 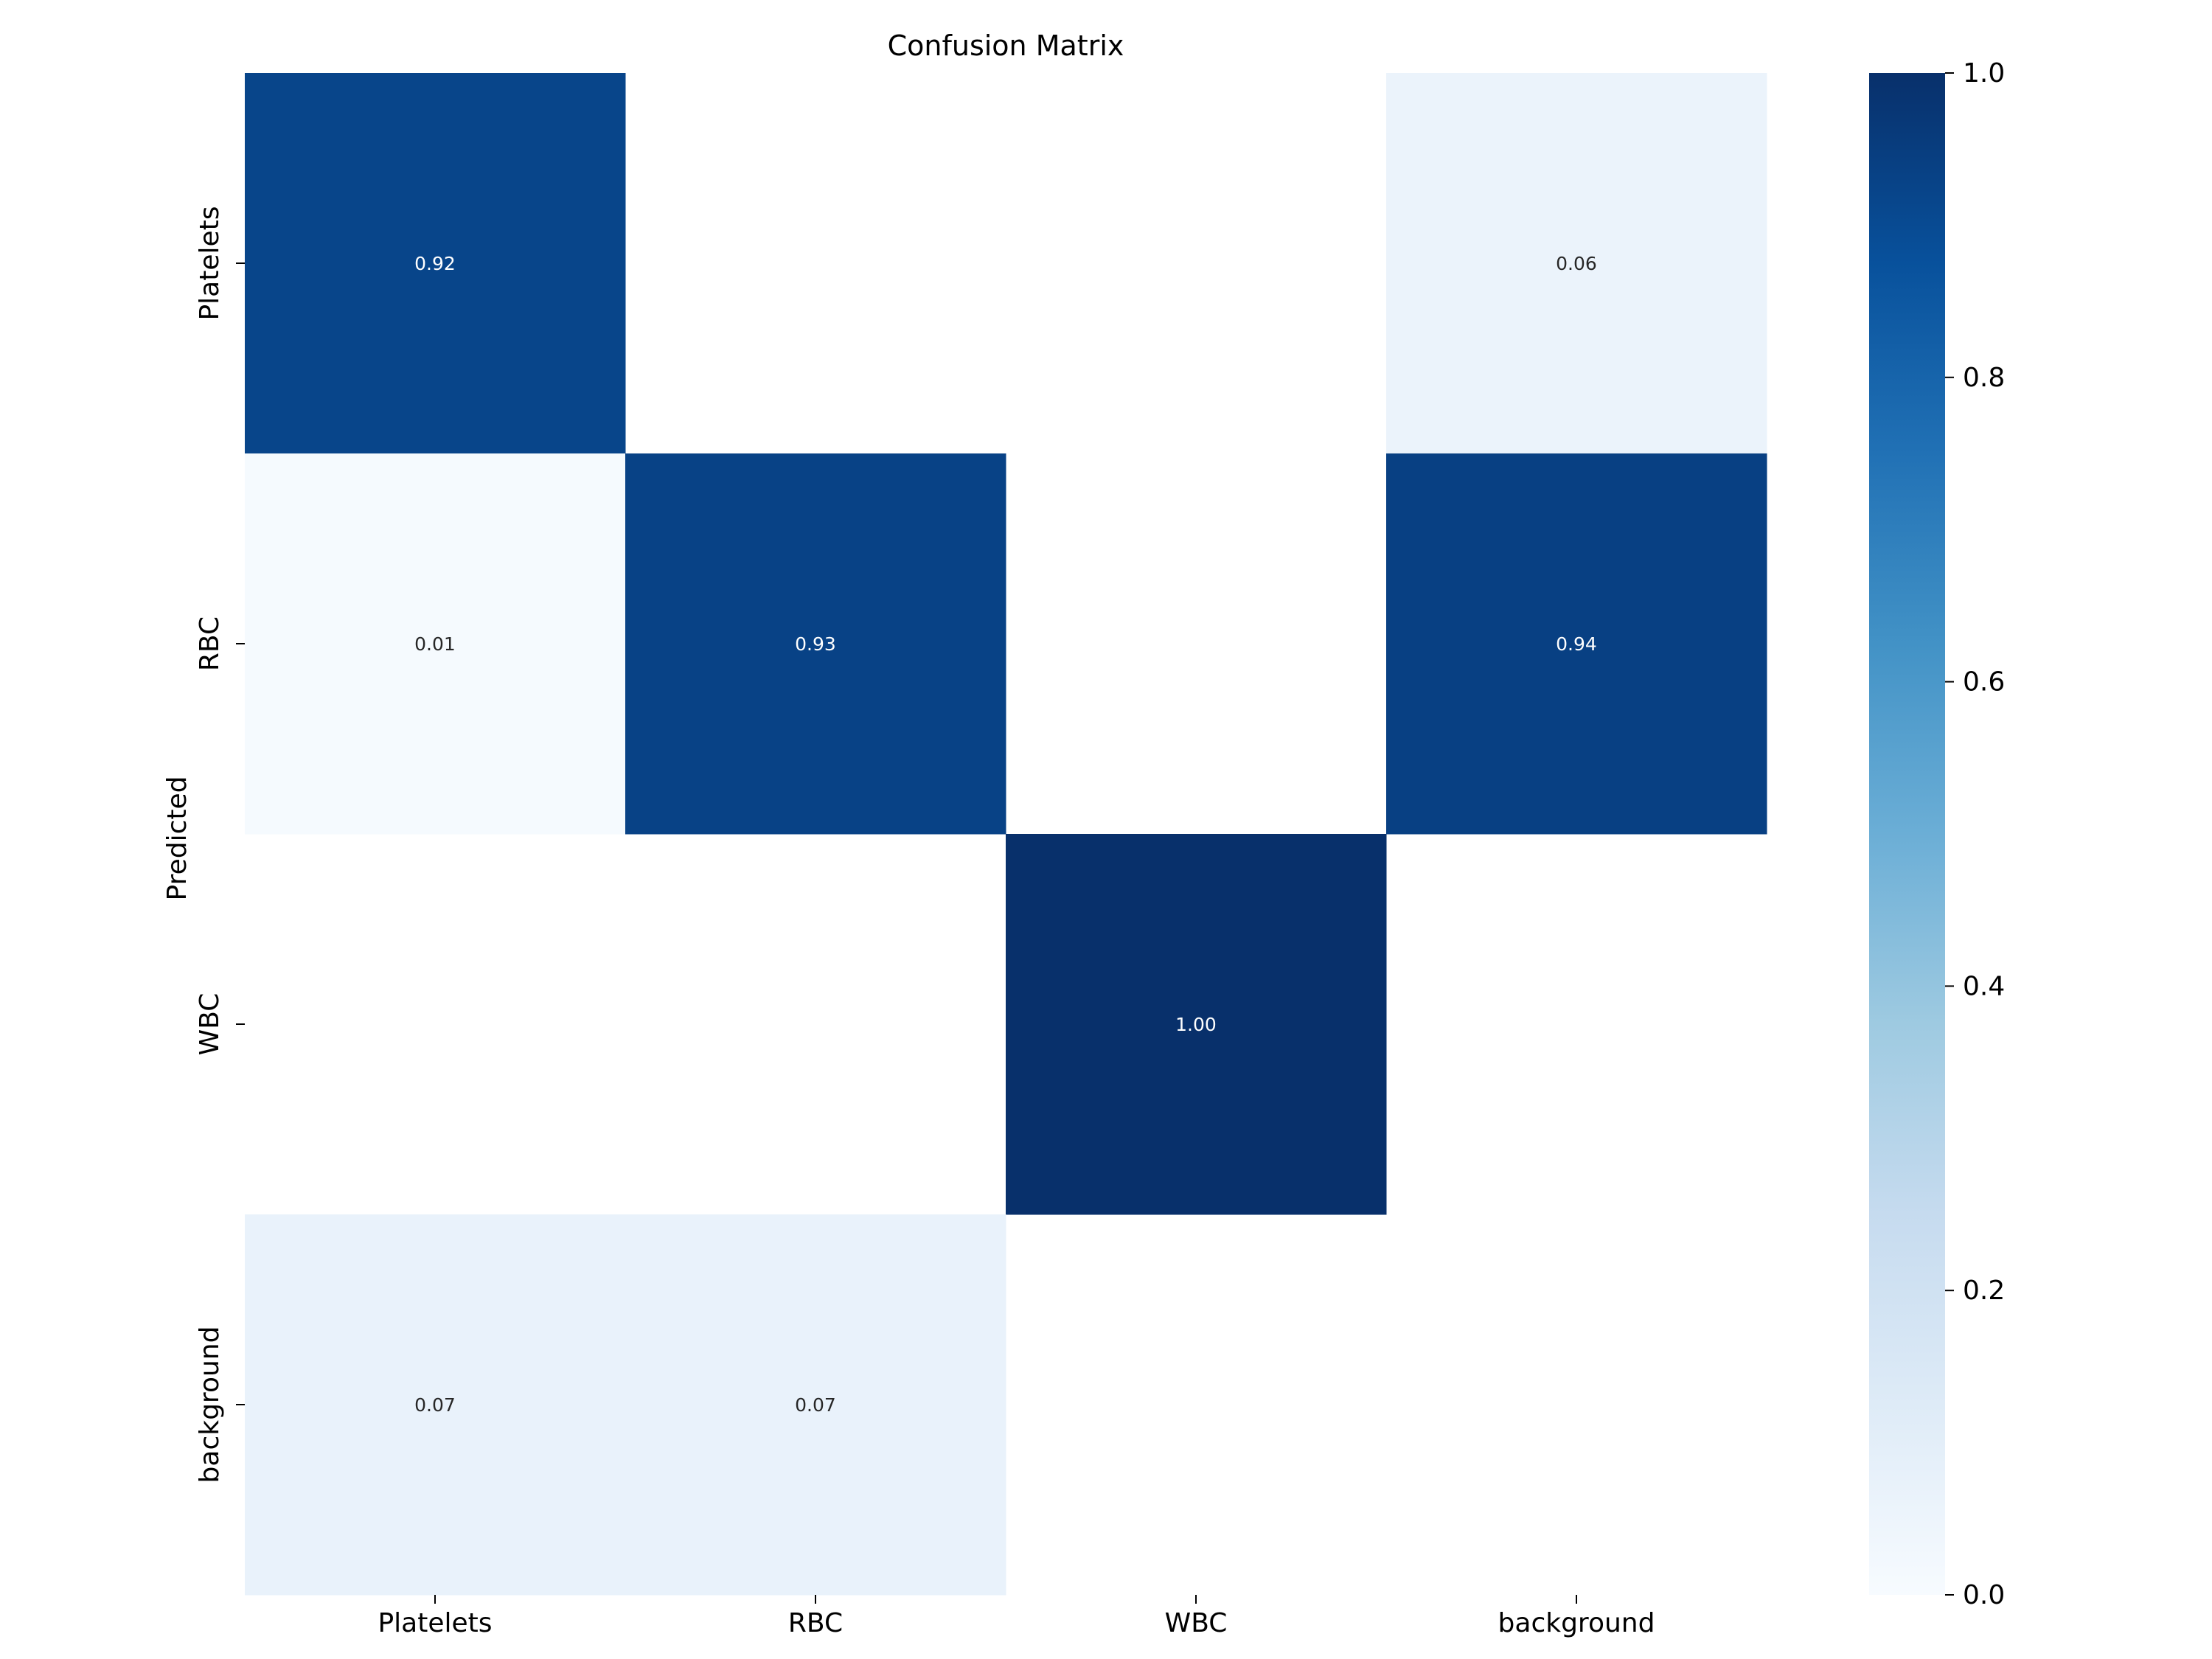 What do you see at coordinates (1984, 73) in the screenshot?
I see `colorbar-tick-label: 1.0` at bounding box center [1984, 73].